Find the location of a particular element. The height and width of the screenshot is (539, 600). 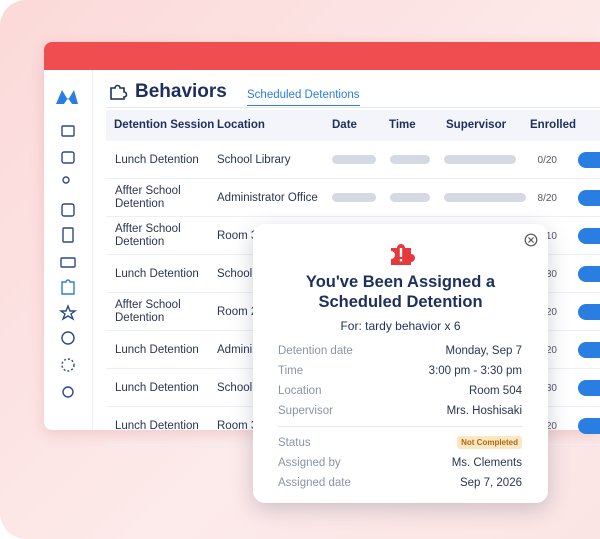

detail-value: Room 504 is located at coordinates (495, 391).